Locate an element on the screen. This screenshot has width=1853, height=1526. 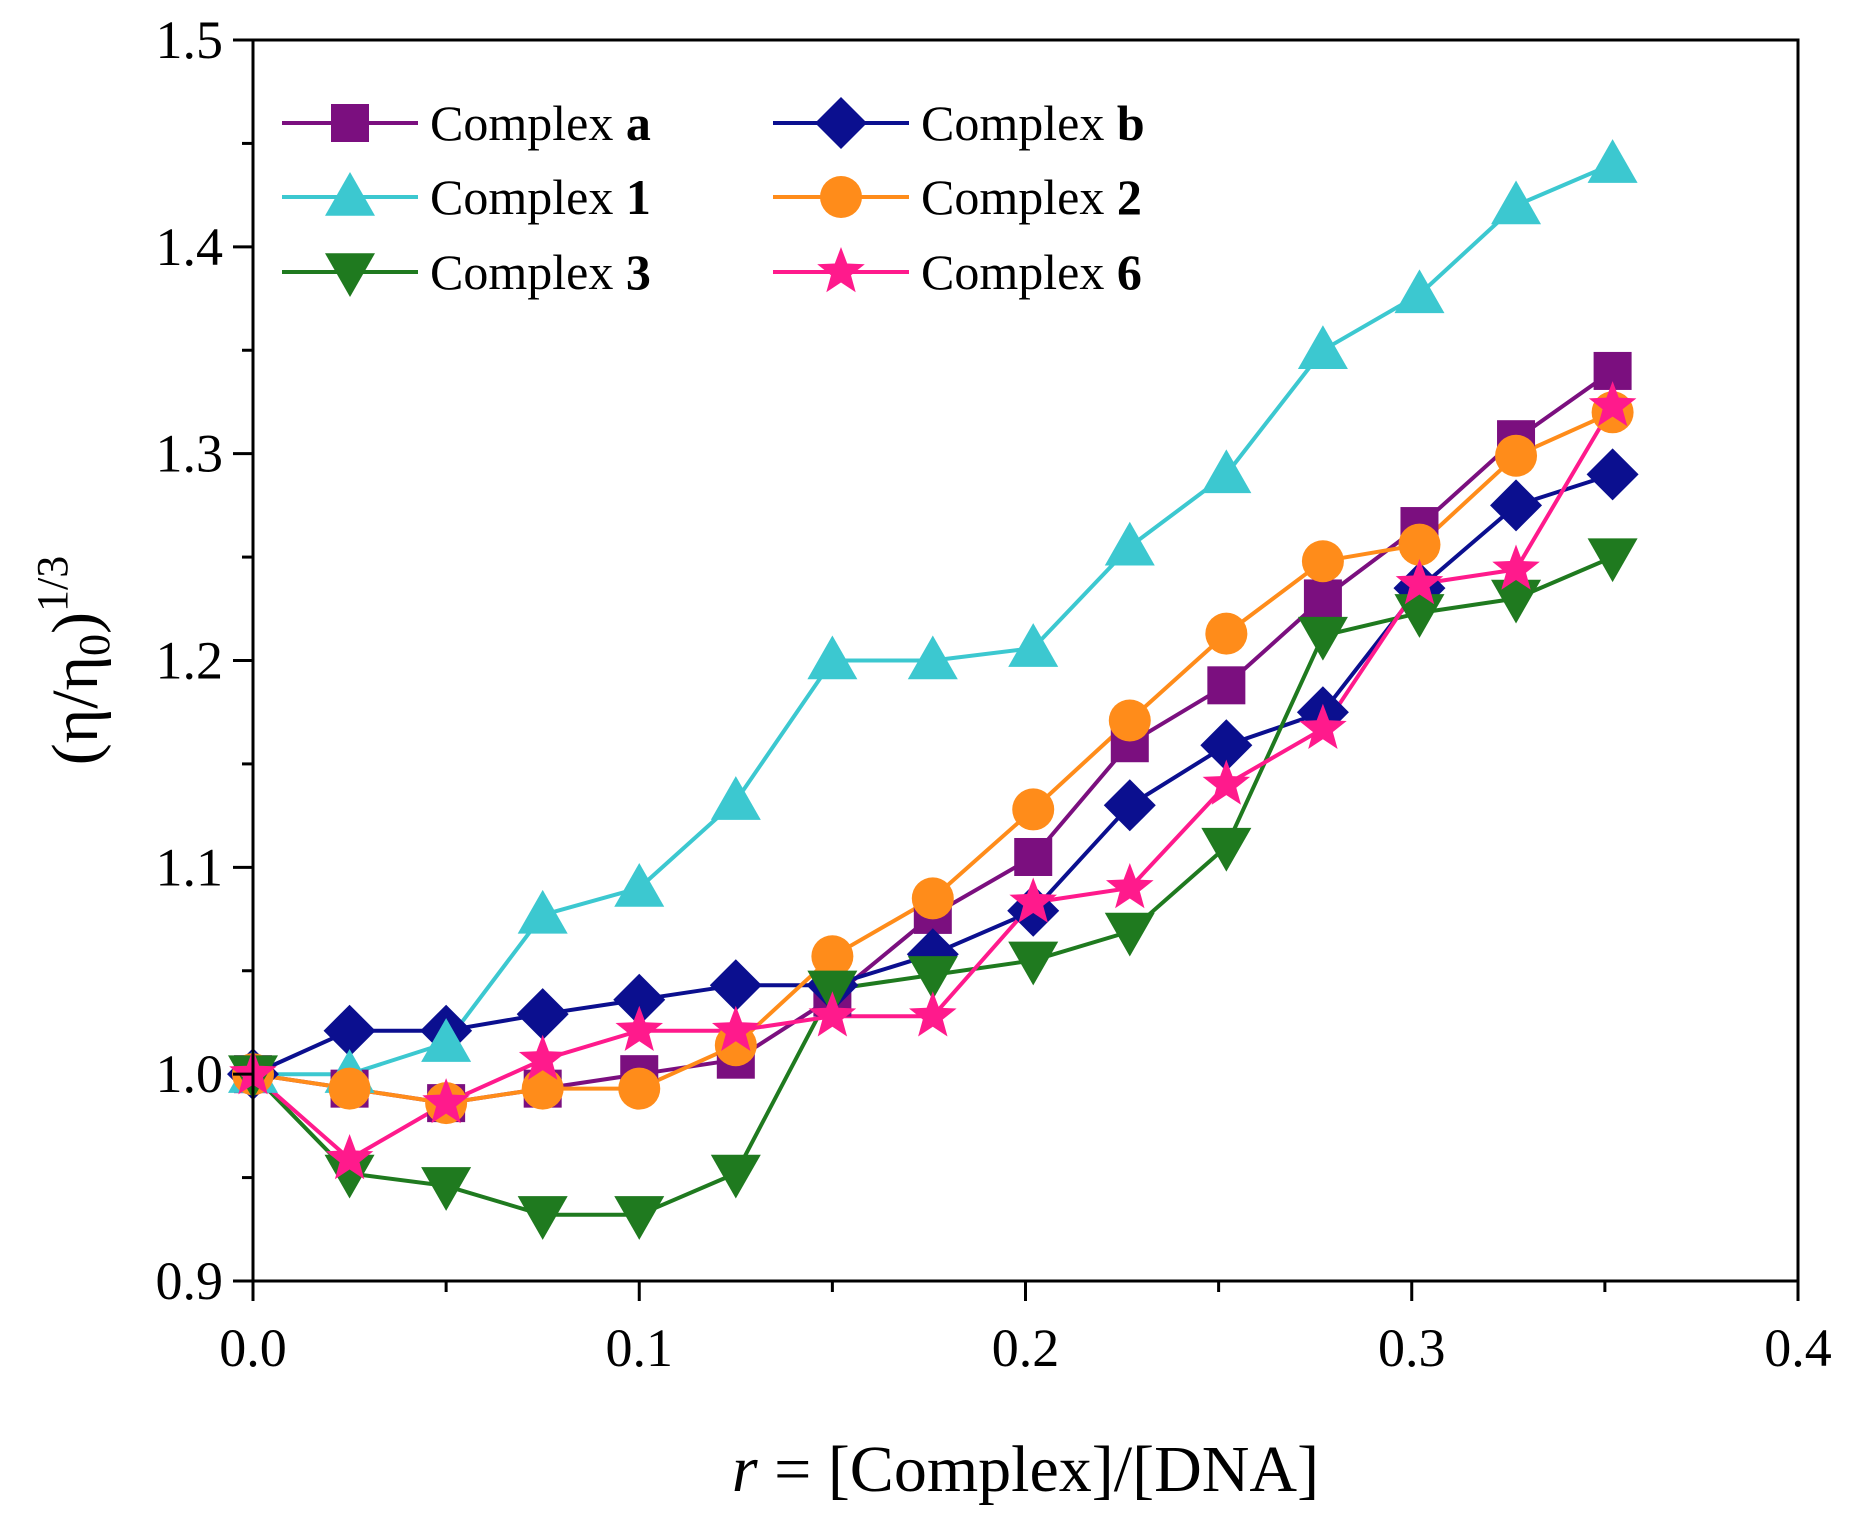
legend-marker-complex-b is located at coordinates (841, 123).